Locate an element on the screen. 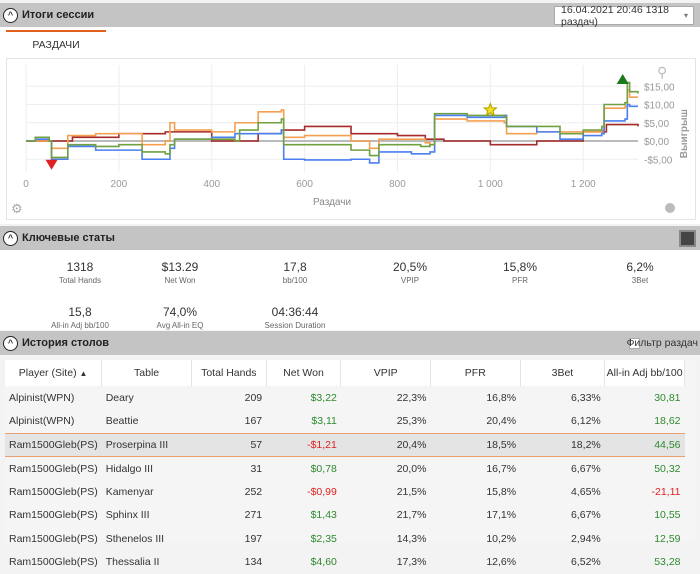 The width and height of the screenshot is (700, 574). tab-hands: РАЗДАЧИ is located at coordinates (56, 44).